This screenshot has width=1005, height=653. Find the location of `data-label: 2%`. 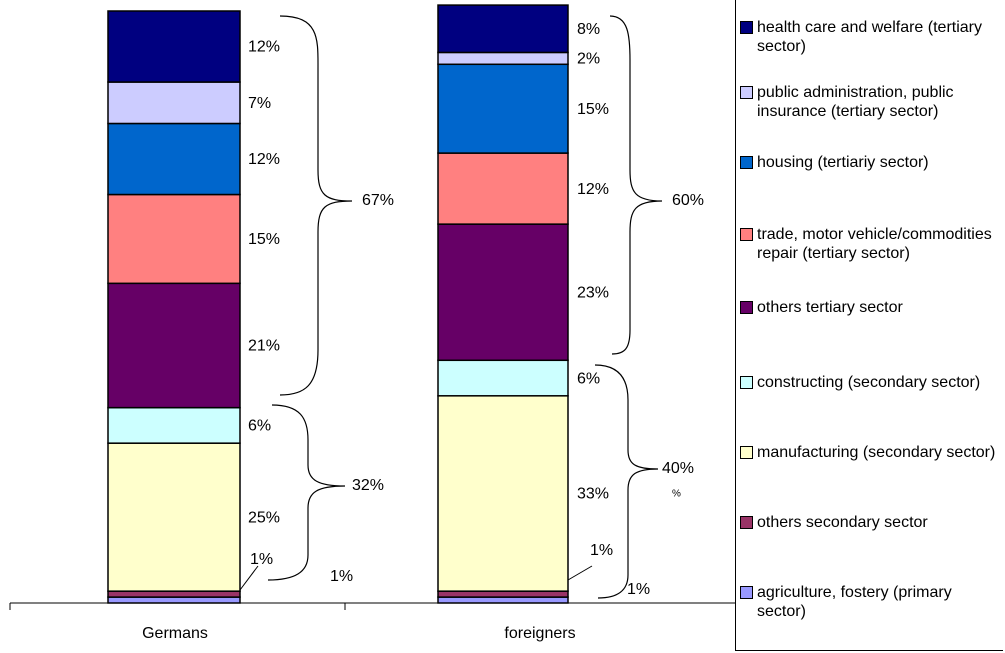

data-label: 2% is located at coordinates (588, 59).